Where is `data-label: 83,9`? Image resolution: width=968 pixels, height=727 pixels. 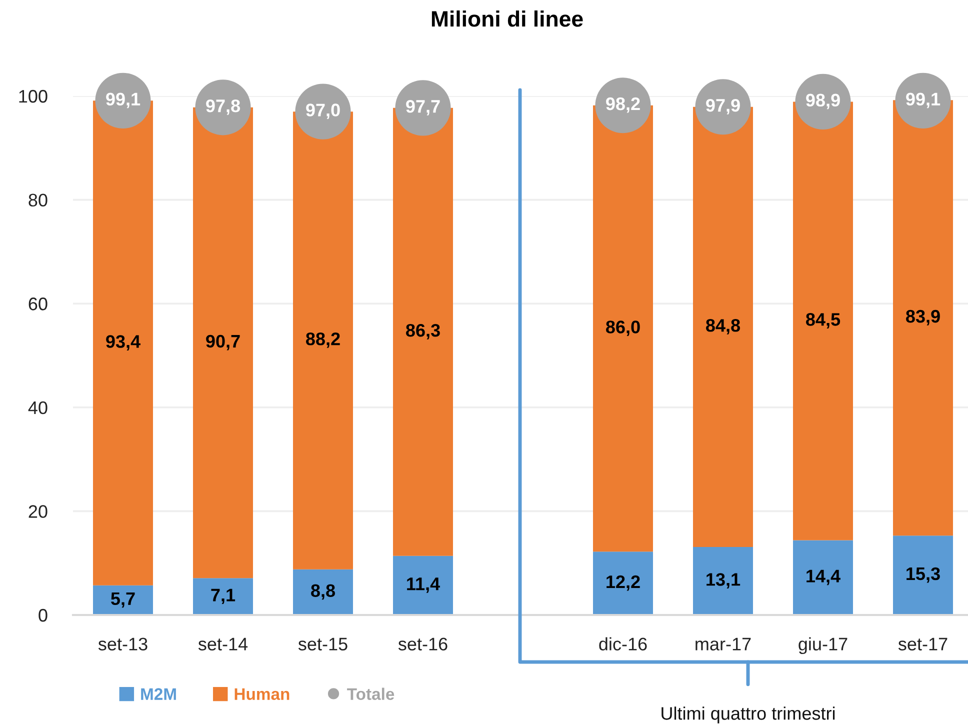
data-label: 83,9 is located at coordinates (923, 318).